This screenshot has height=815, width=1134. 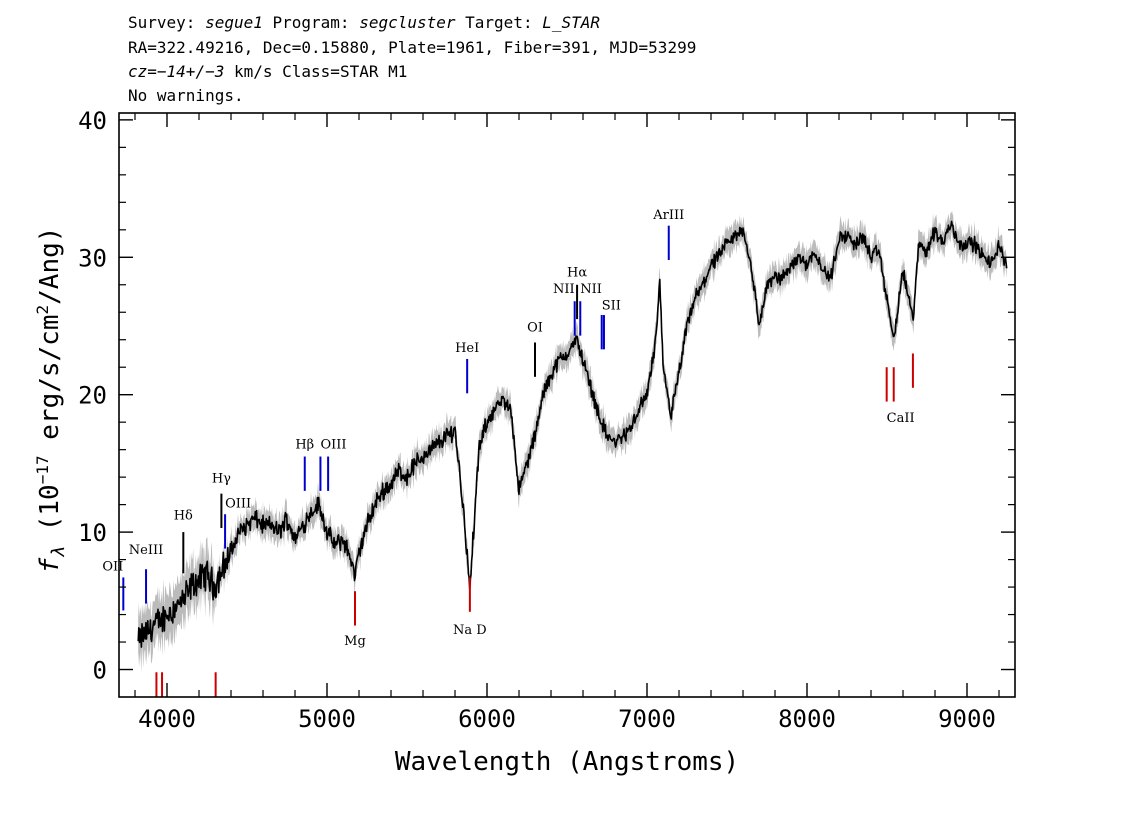 What do you see at coordinates (186, 95) in the screenshot?
I see `header-line-4: No warnings.` at bounding box center [186, 95].